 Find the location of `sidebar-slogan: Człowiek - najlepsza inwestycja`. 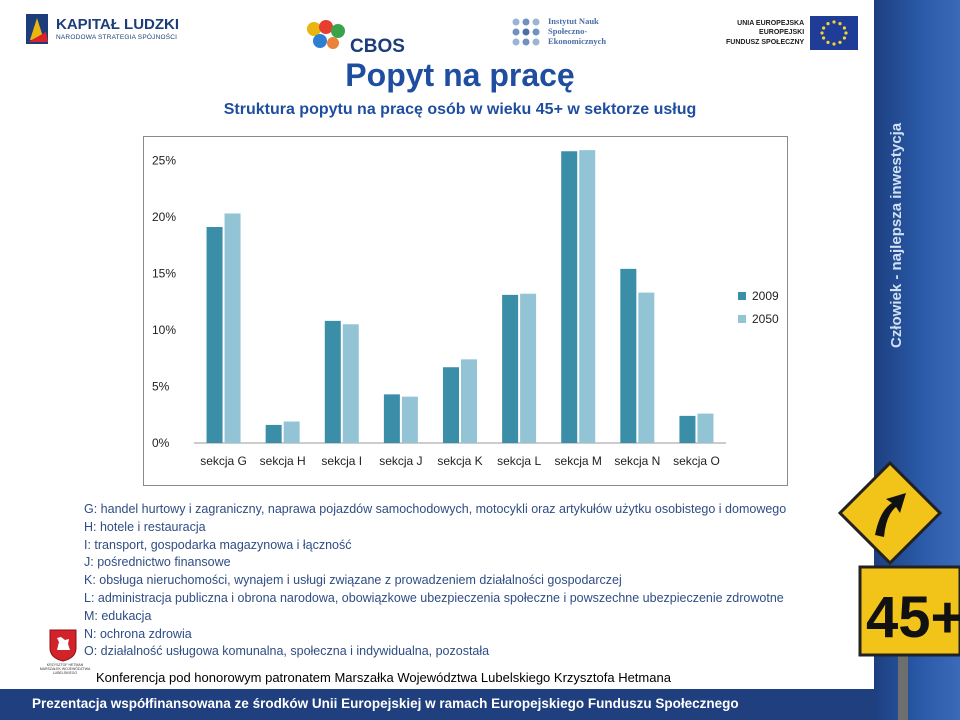

sidebar-slogan: Człowiek - najlepsza inwestycja is located at coordinates (896, 235).